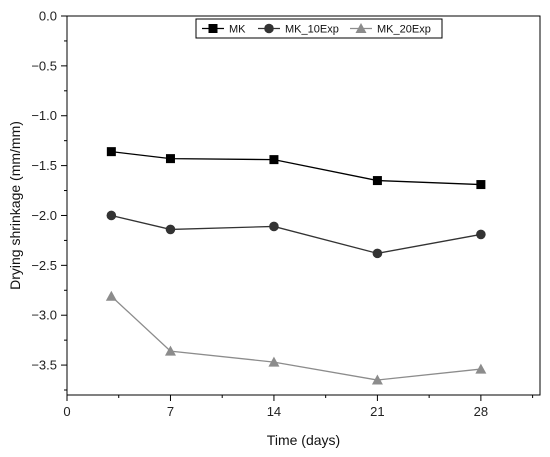  I want to click on series-mk-10exp, so click(296, 234).